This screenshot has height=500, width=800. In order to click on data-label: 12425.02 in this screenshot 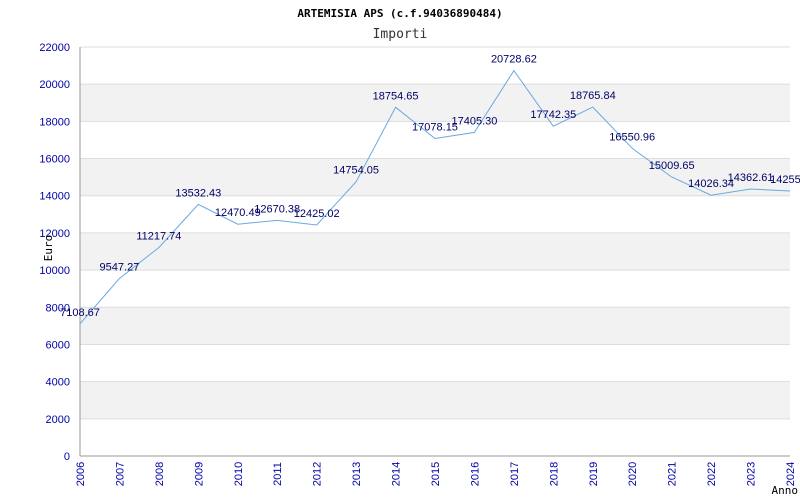, I will do `click(317, 214)`.